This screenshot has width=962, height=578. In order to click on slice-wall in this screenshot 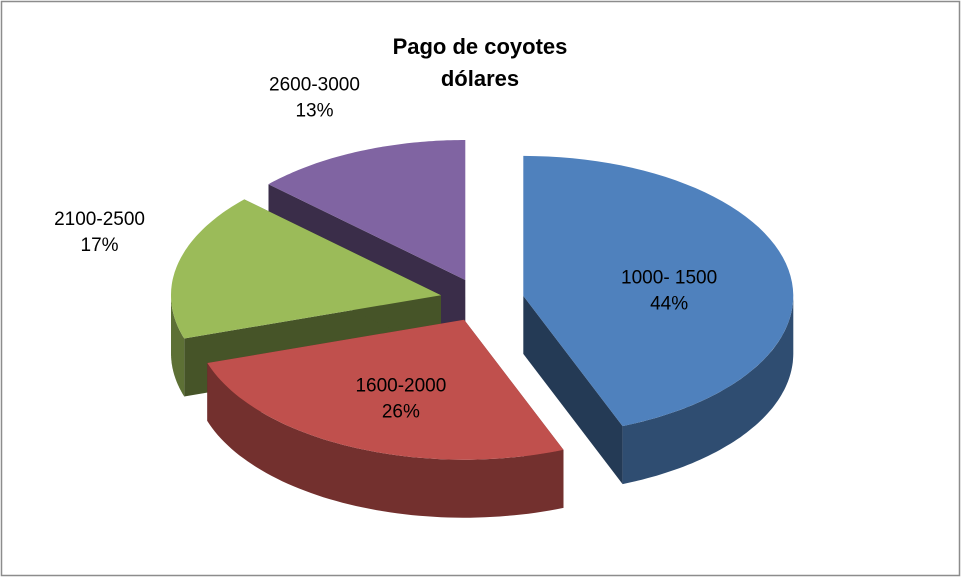, I will do `click(573, 390)`.